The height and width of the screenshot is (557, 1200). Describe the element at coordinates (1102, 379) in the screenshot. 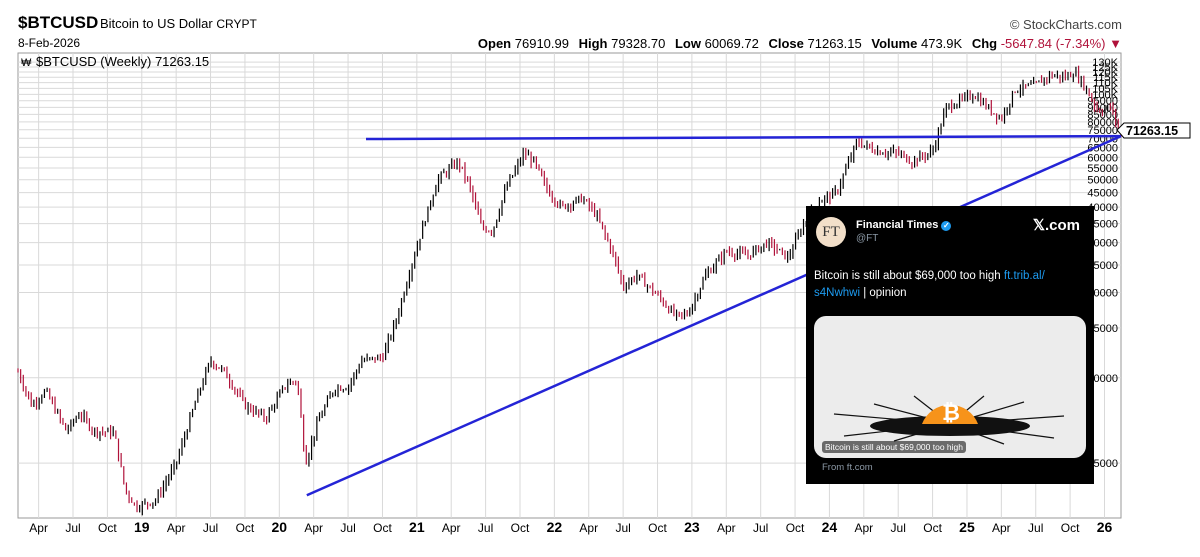

I see `y-tick-label: 10000` at that location.